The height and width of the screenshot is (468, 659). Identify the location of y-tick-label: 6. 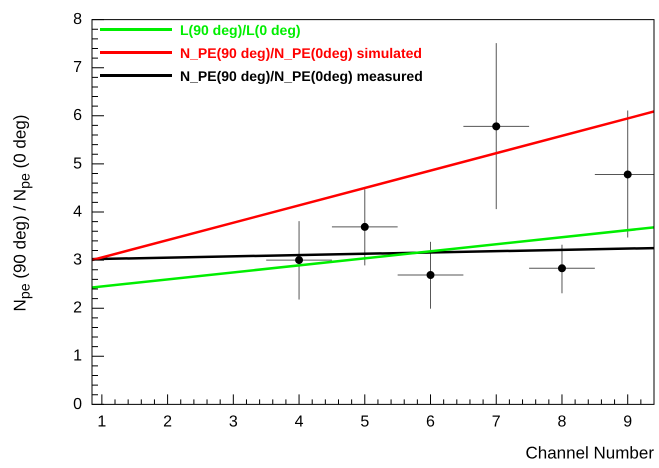
(77, 115).